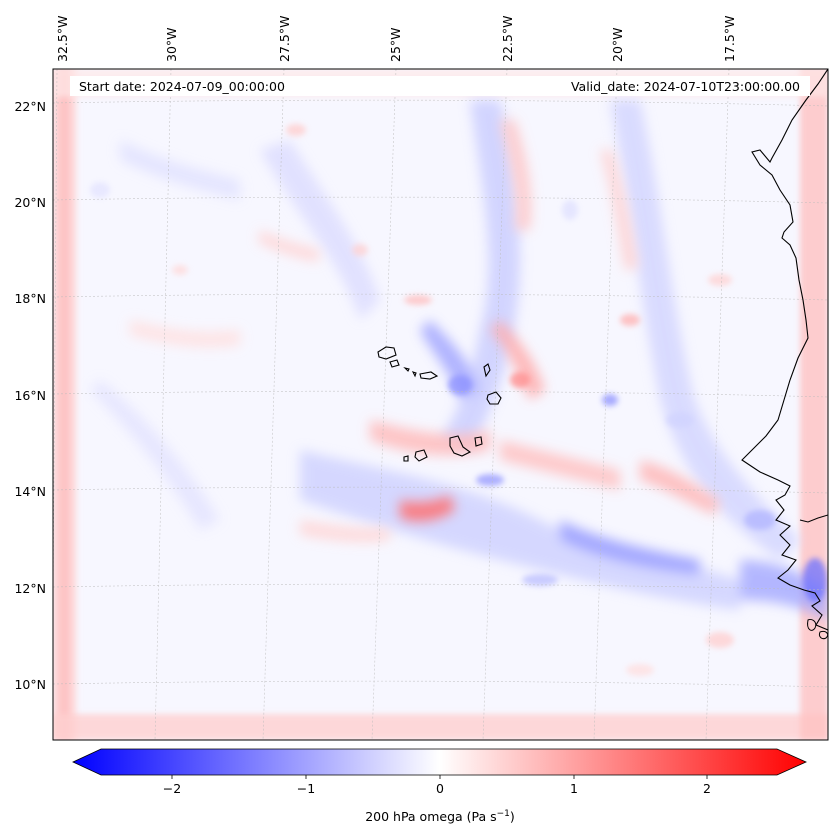  I want to click on lon-label-32-5w: 32.5°W, so click(62, 39).